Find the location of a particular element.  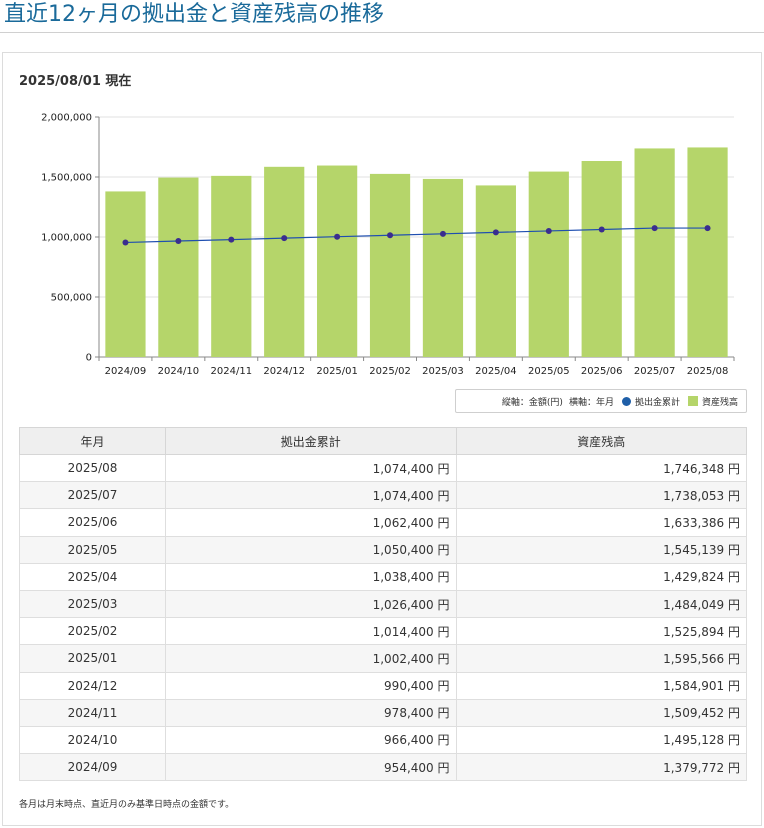

cell-contrib: 1,002,400 円 is located at coordinates (311, 658).